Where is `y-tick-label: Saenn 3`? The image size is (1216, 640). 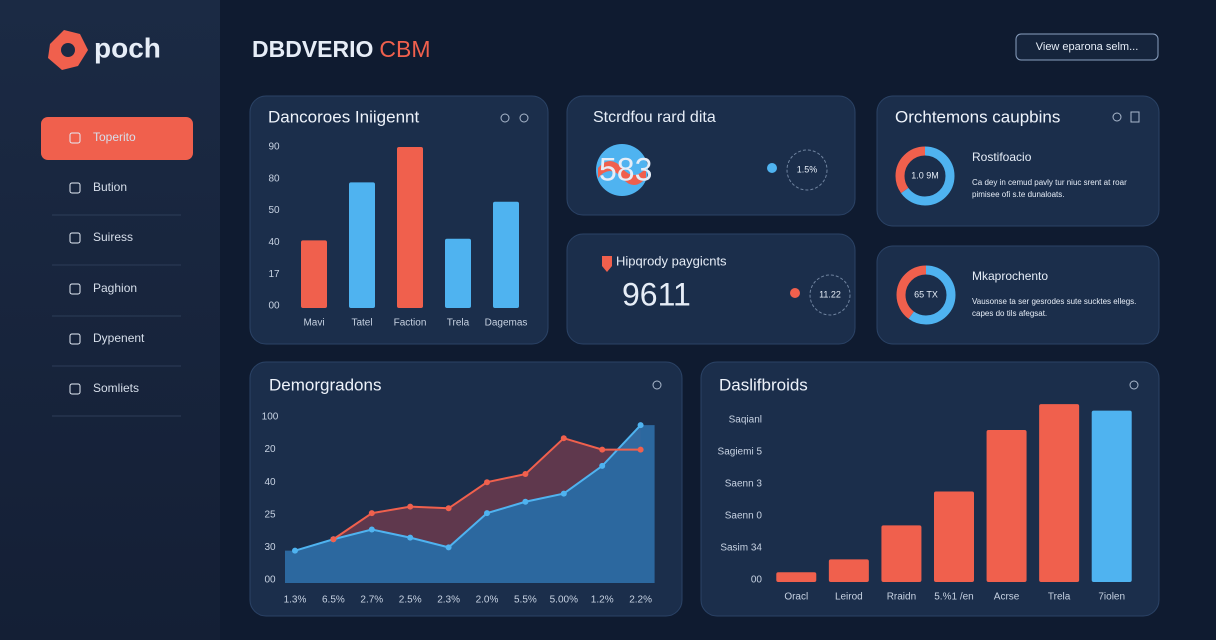 y-tick-label: Saenn 3 is located at coordinates (744, 484).